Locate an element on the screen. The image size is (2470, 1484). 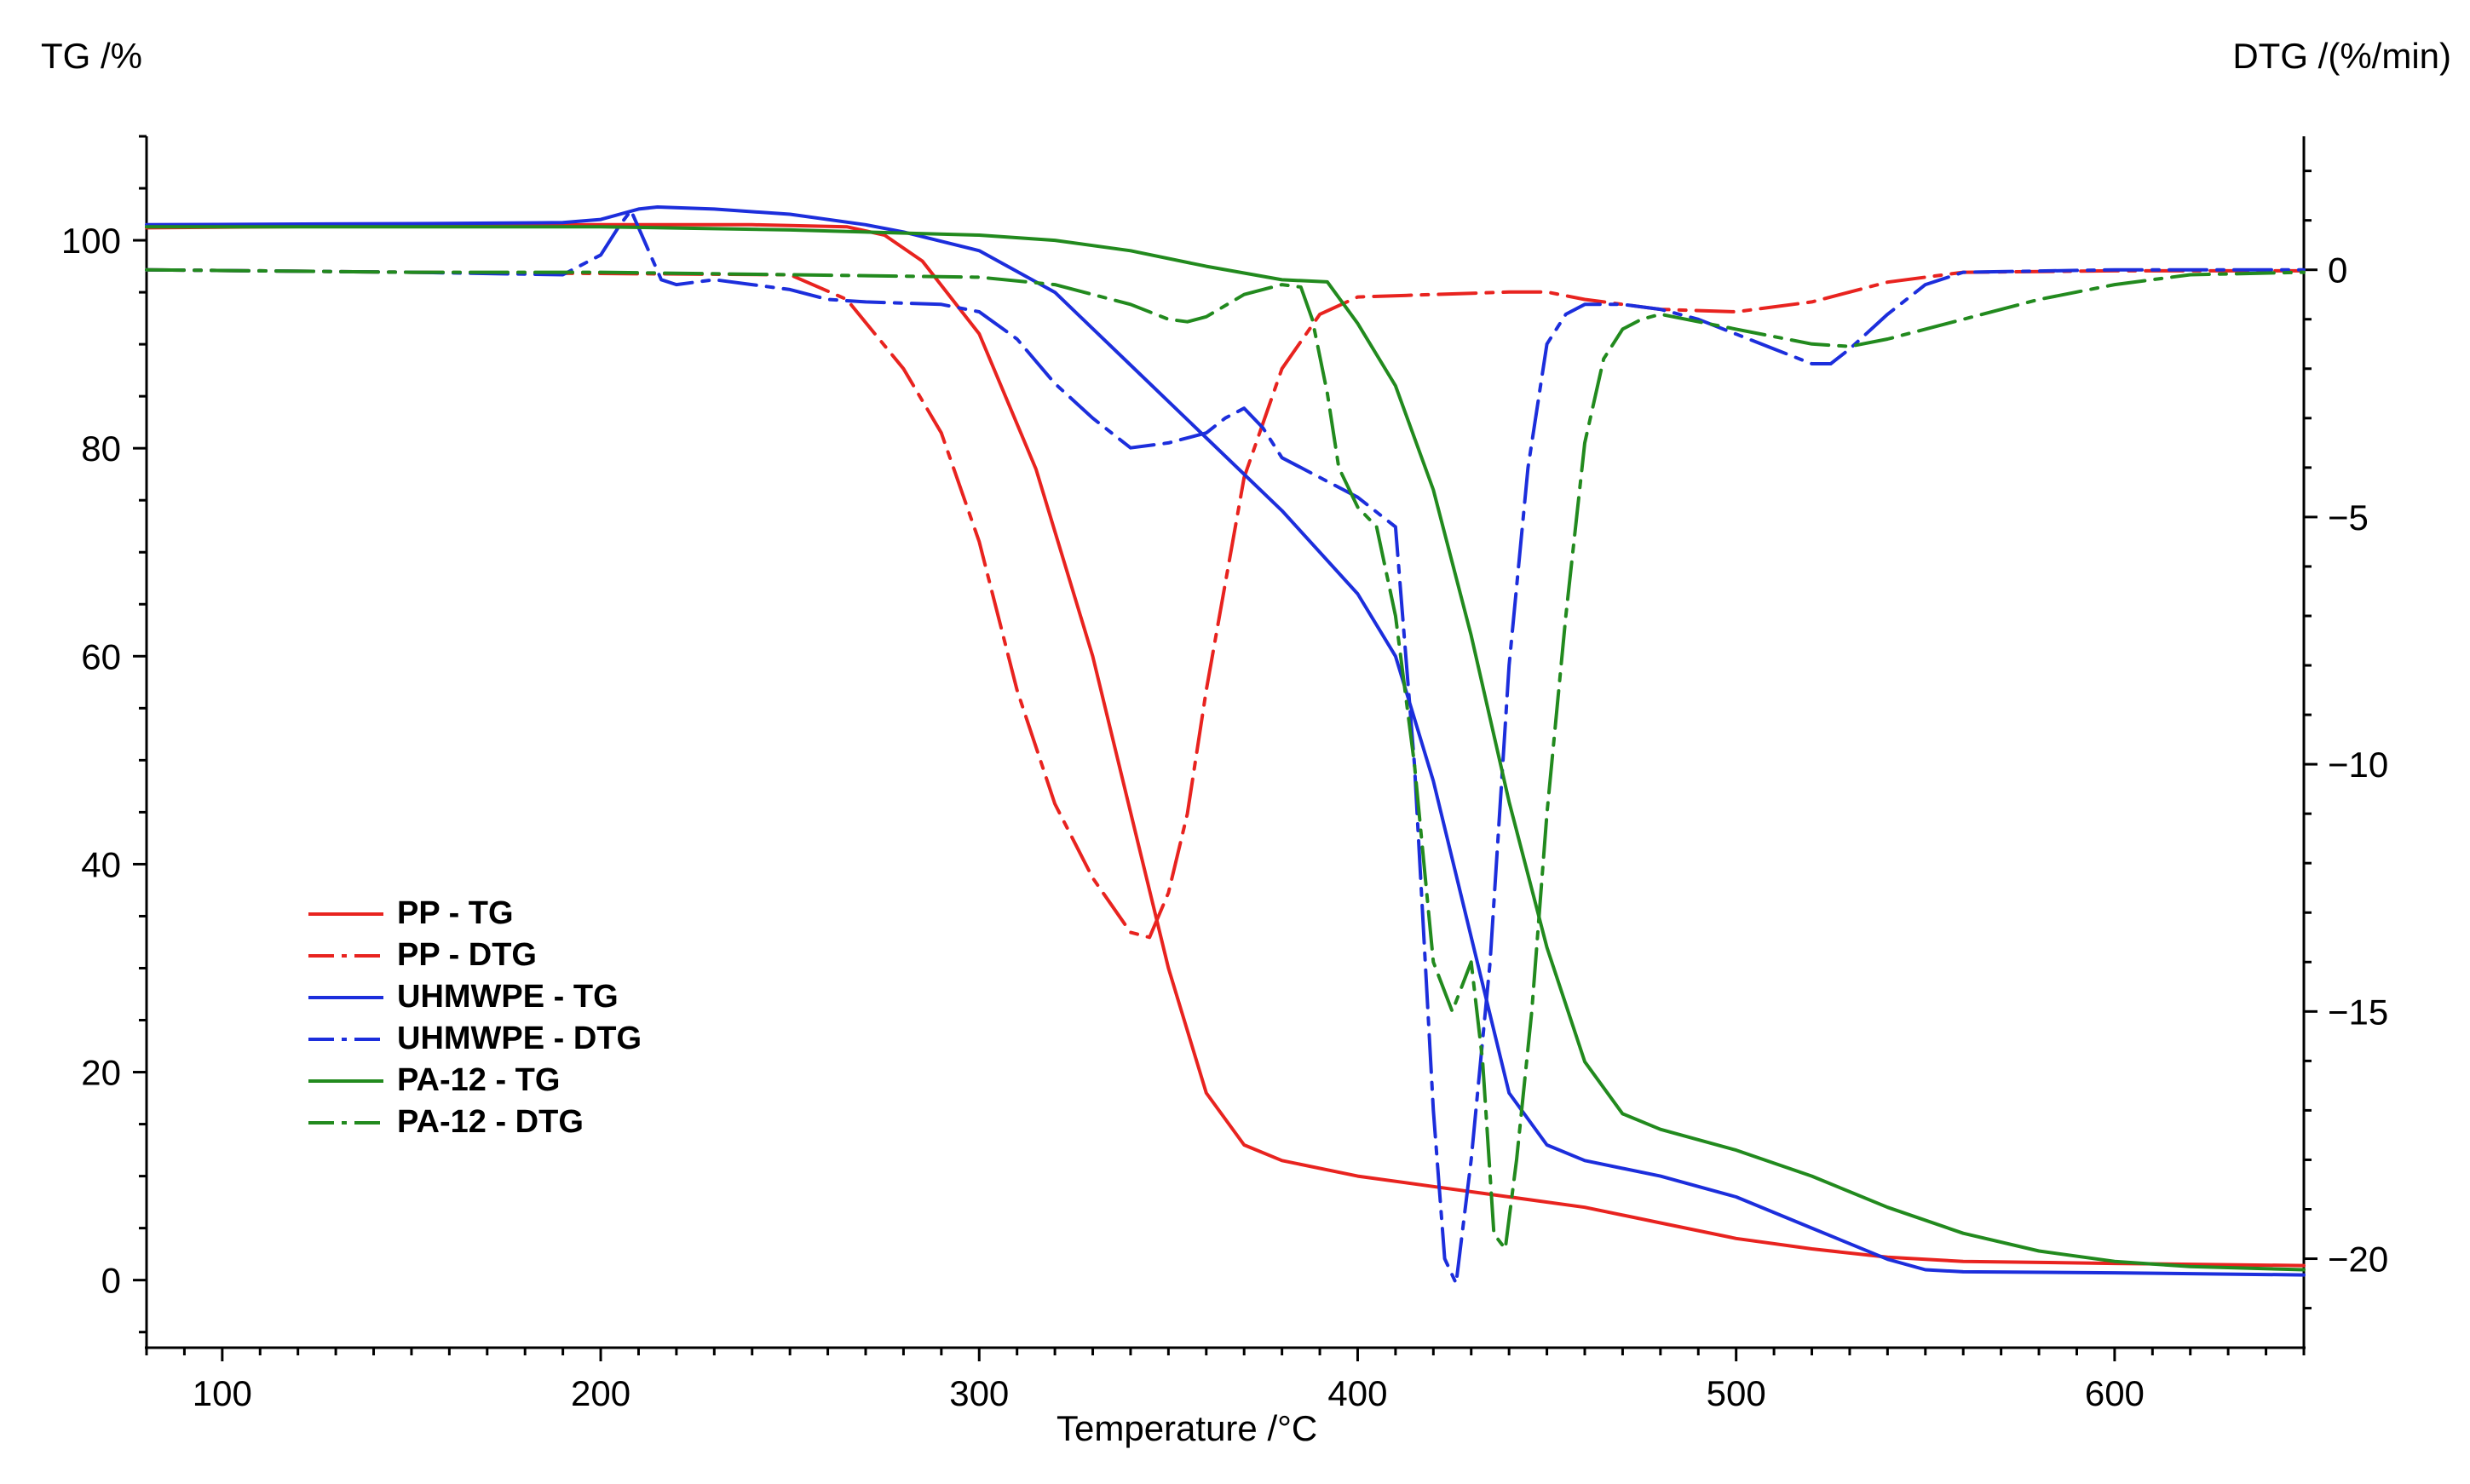
y-right-tick-label: −10 is located at coordinates (2358, 765).